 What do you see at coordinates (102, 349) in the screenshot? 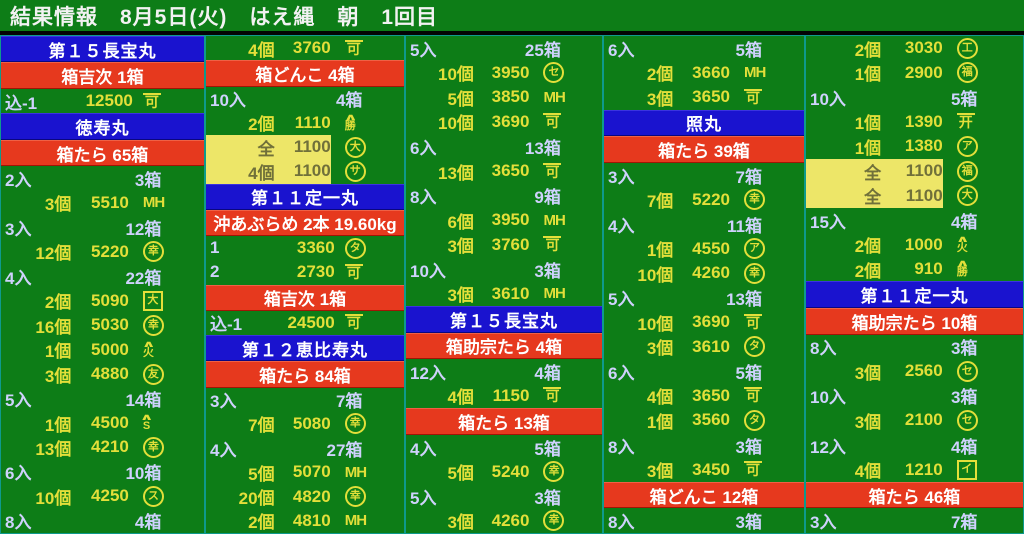
I see `price-row: 1個 5000 ∧ 火` at bounding box center [102, 349].